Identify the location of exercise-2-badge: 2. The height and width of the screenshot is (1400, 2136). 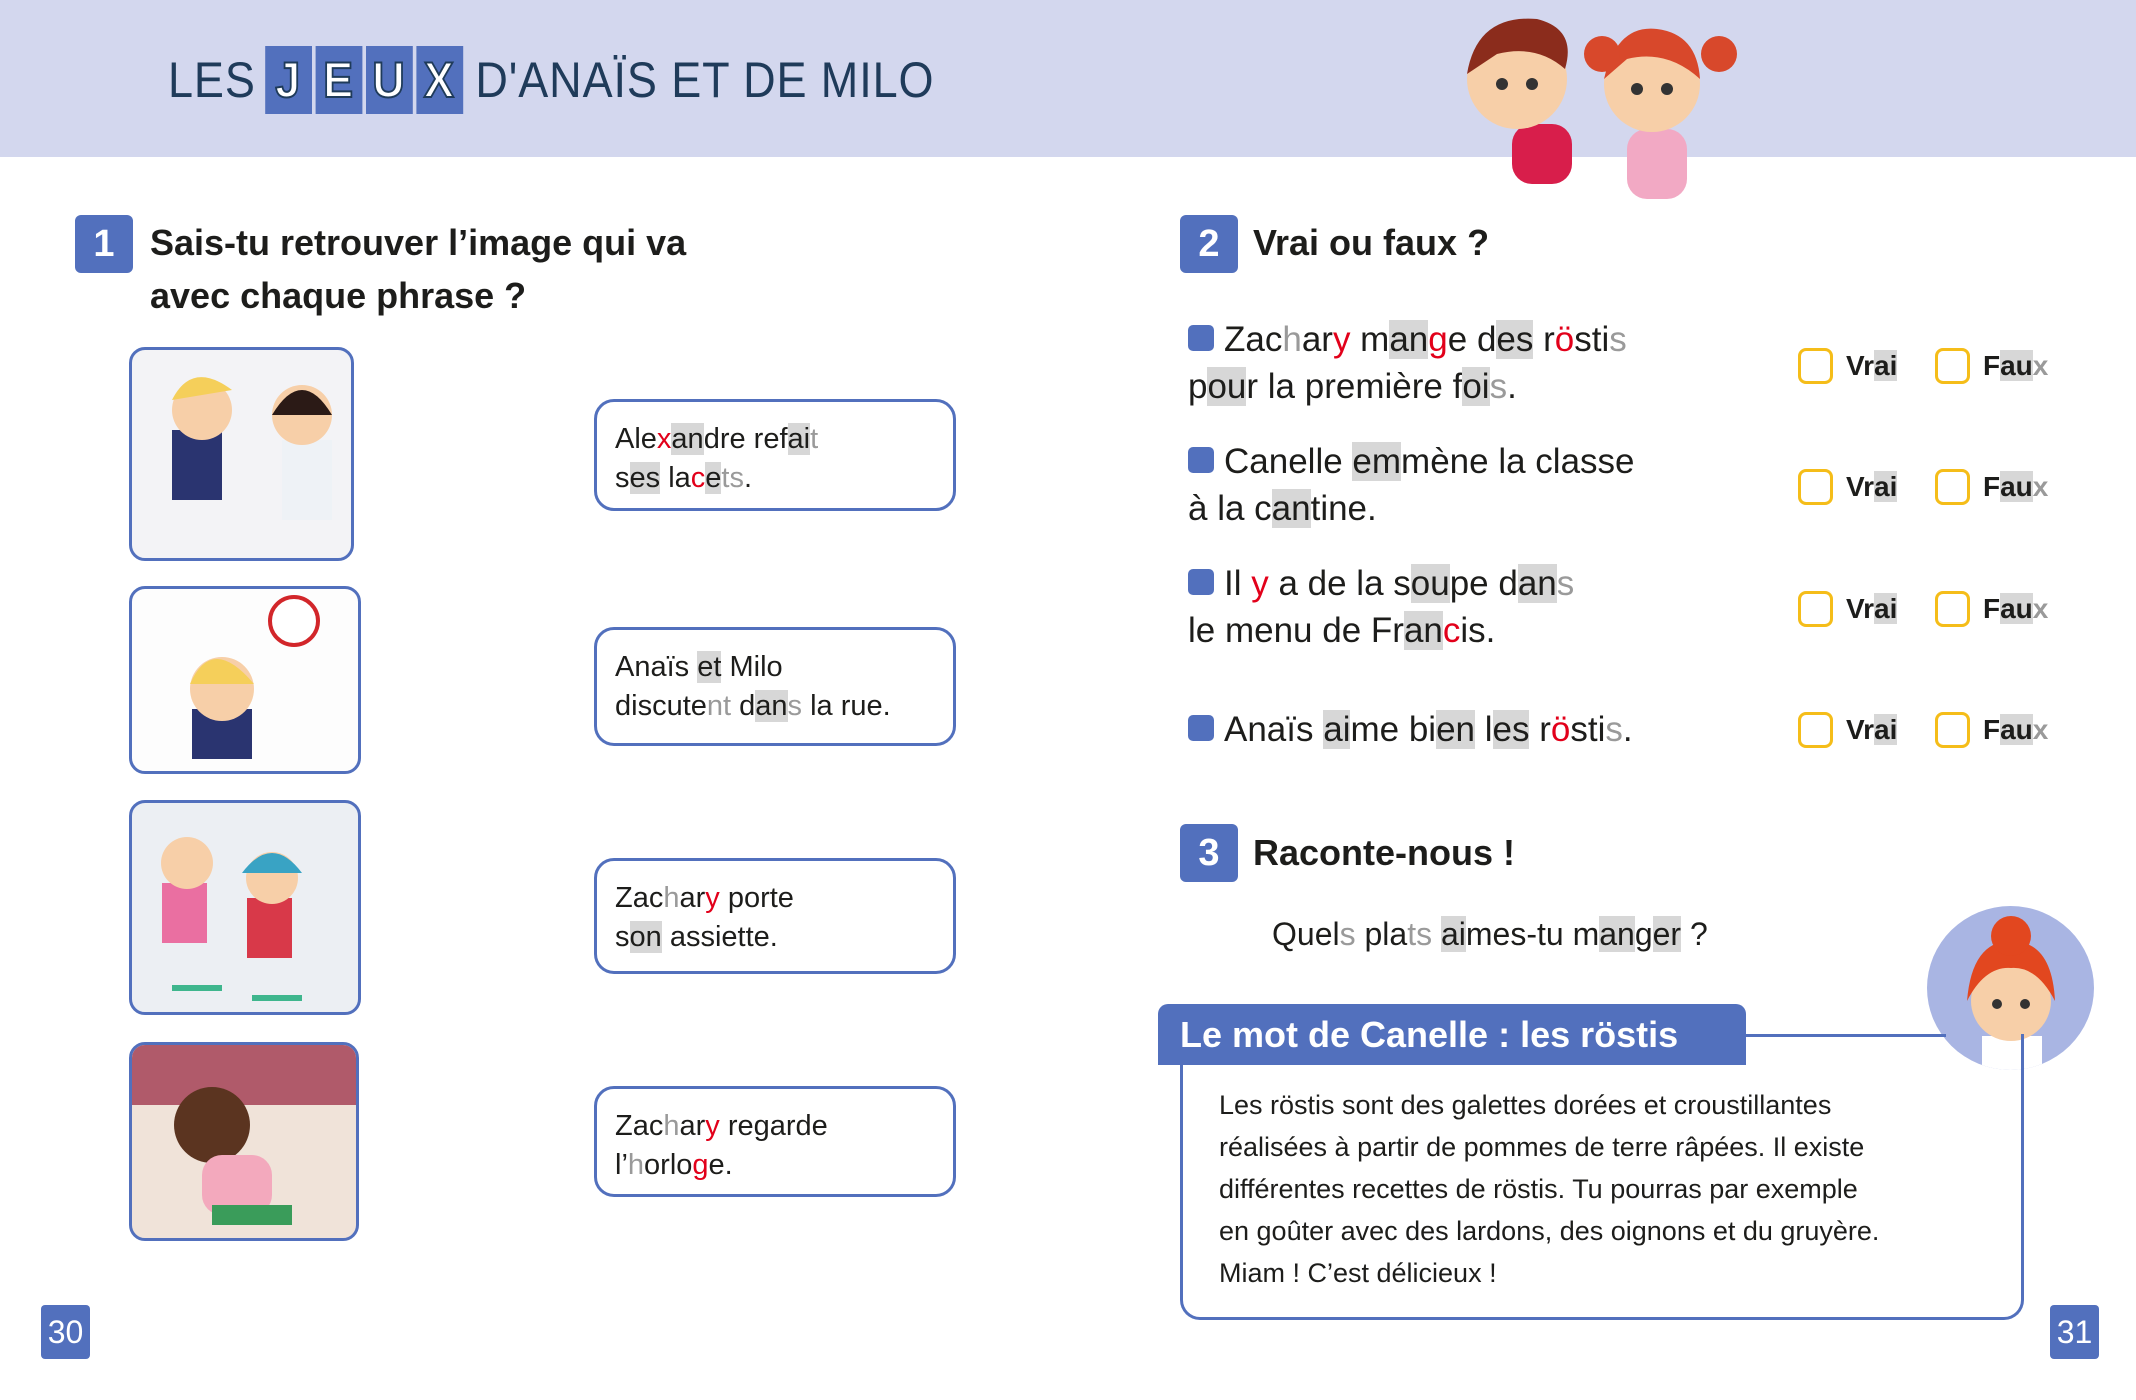
(1209, 244).